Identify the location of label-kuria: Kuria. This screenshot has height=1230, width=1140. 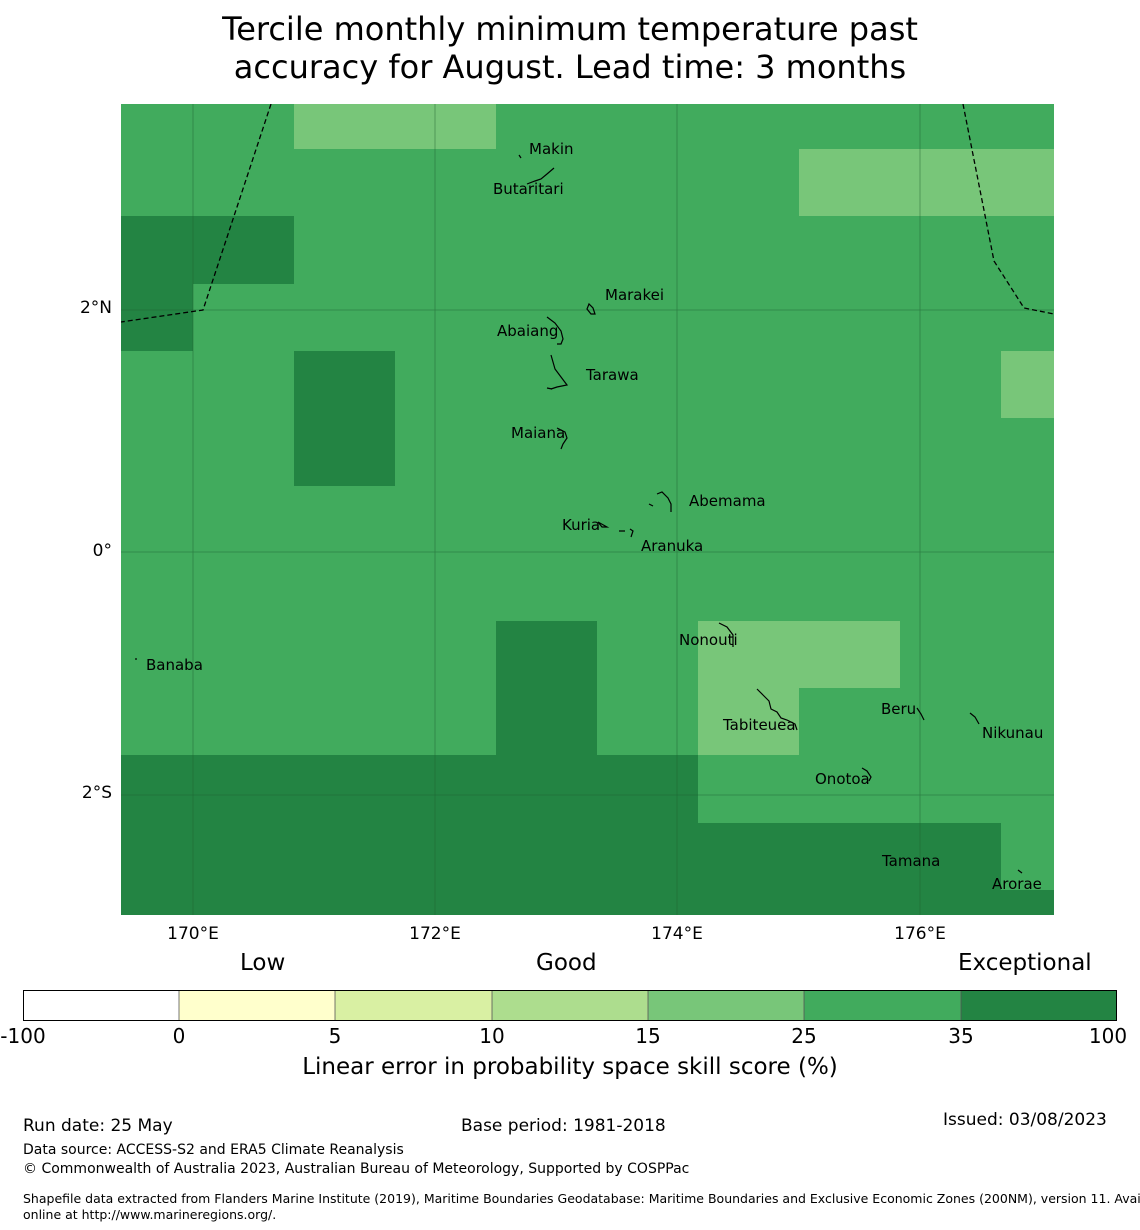
(581, 525).